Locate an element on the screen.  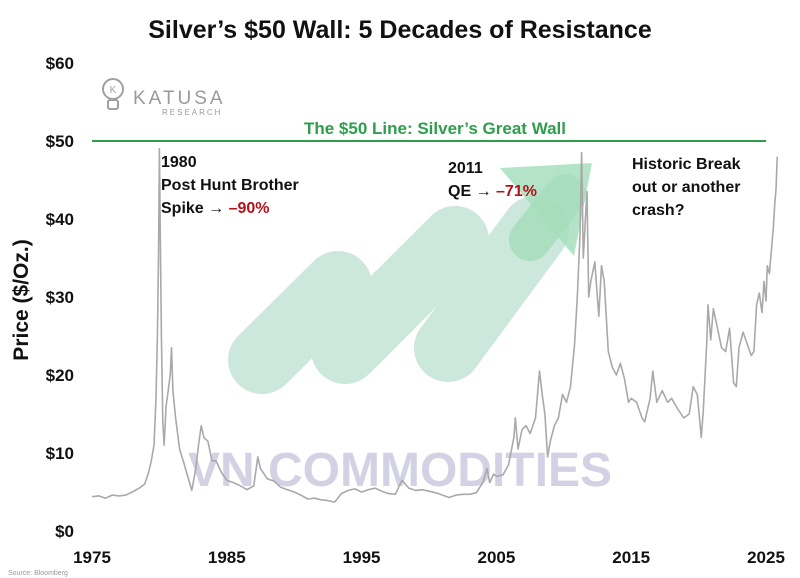
y-axis-label: Price ($/Oz.) is located at coordinates (21, 299).